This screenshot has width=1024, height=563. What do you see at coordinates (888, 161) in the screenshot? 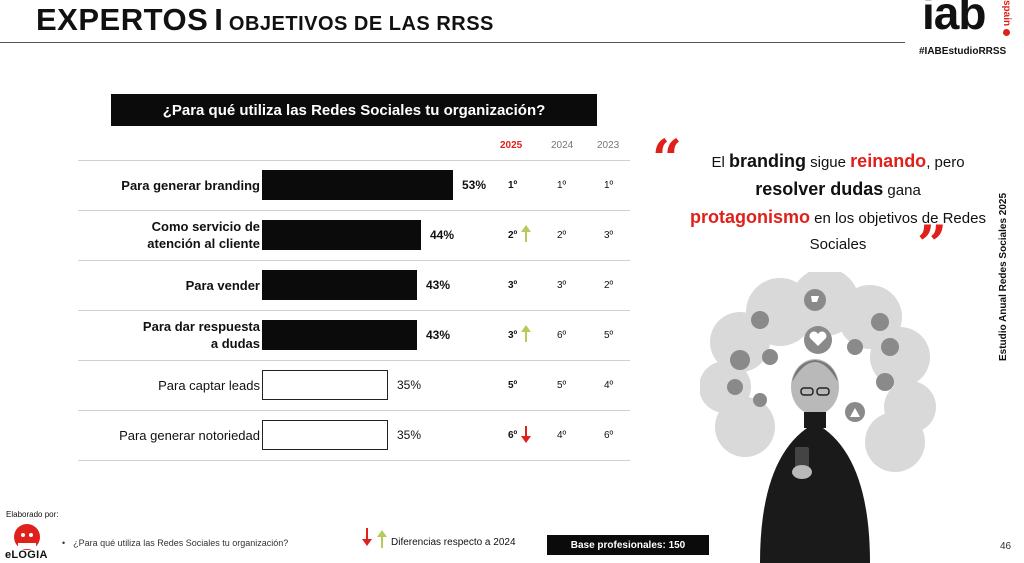
I see `quote-highlight-reinando: reinando` at bounding box center [888, 161].